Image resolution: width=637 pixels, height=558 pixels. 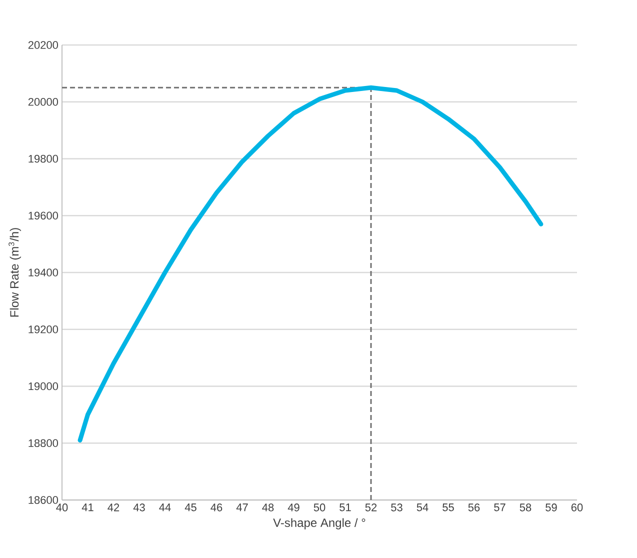 What do you see at coordinates (43, 102) in the screenshot?
I see `y-tick-label: 20000` at bounding box center [43, 102].